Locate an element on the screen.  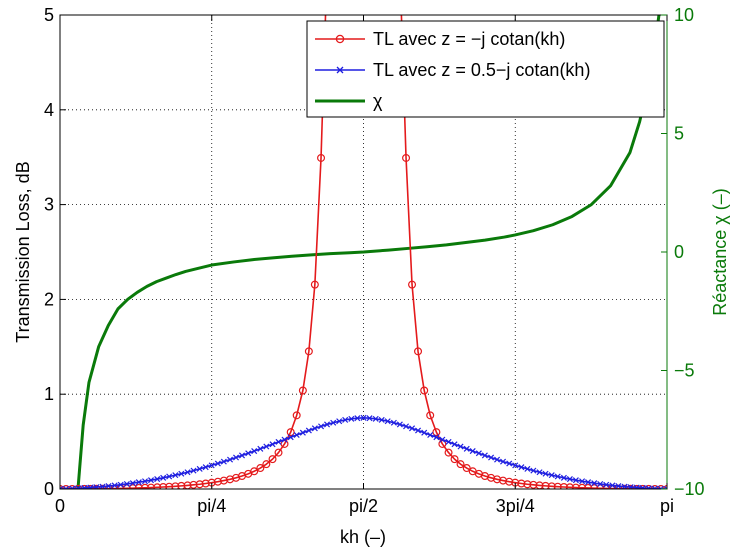
y-tick-label: 2 is located at coordinates (49, 299).